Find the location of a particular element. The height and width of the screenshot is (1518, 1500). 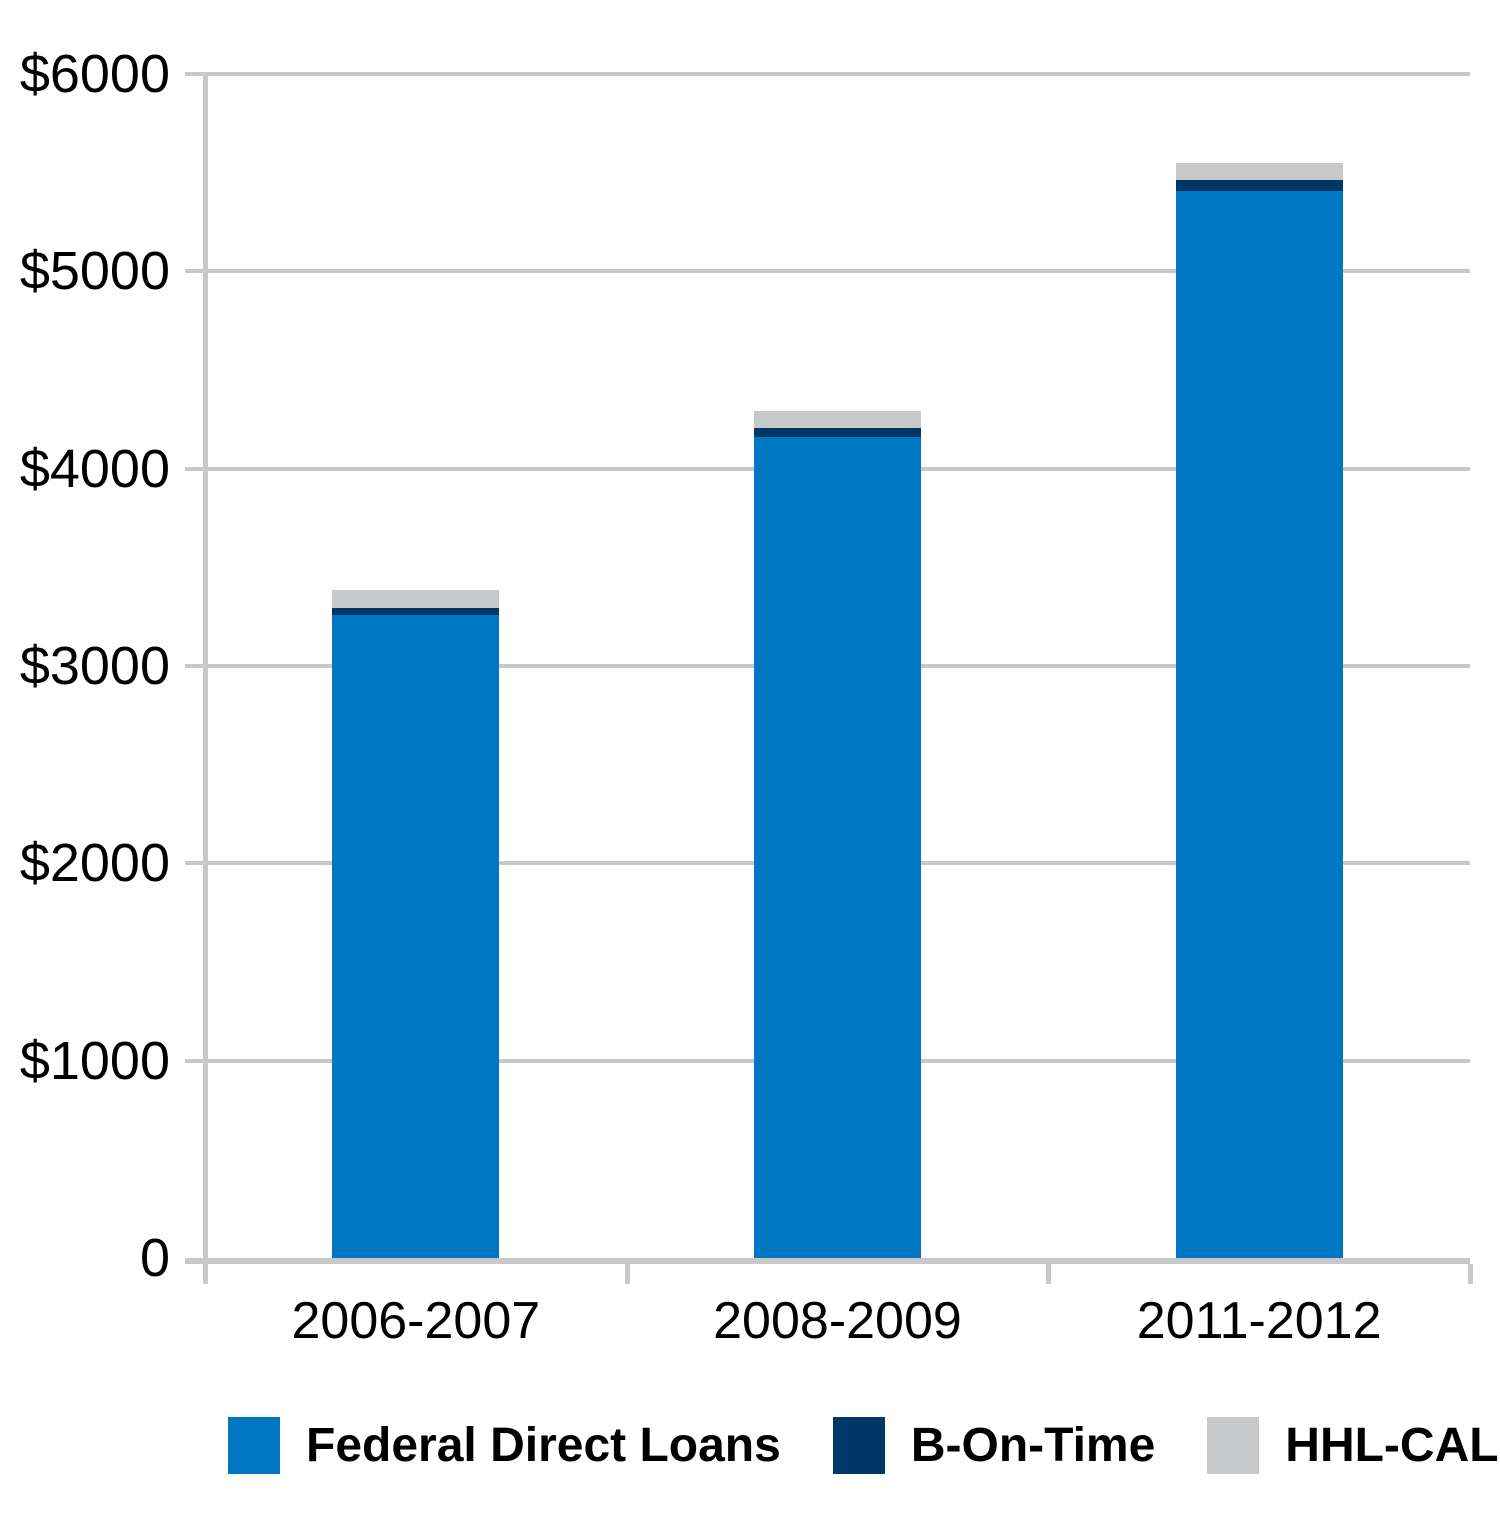

x-axis-tick-label: 2006-2007 is located at coordinates (416, 1321).